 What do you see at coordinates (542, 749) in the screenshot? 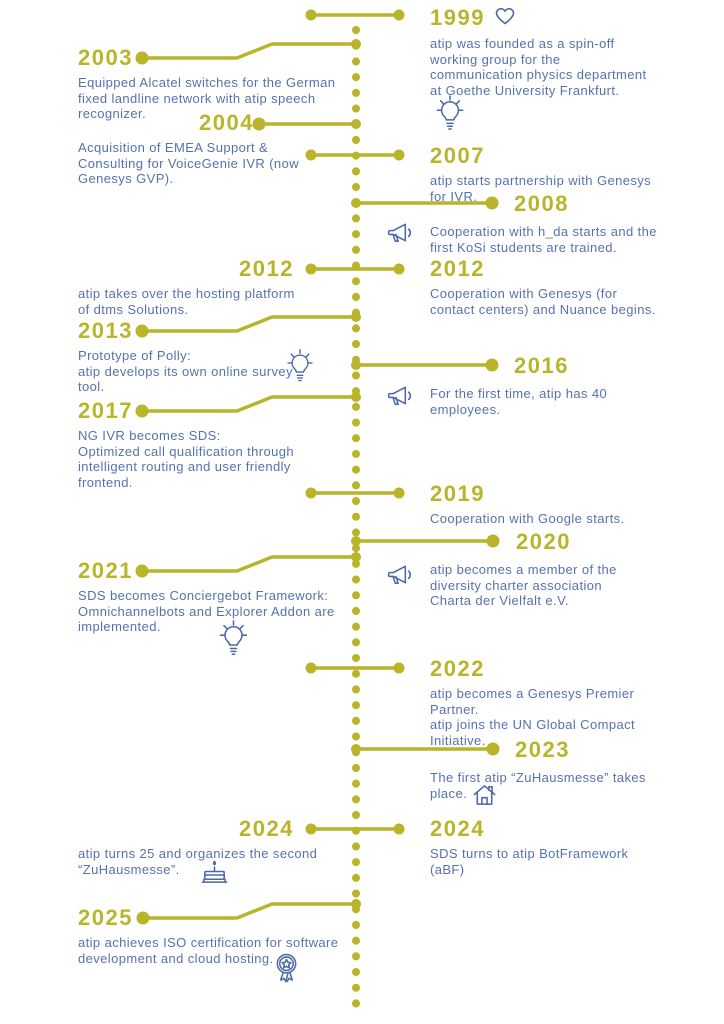
I see `milestone-year: 2023` at bounding box center [542, 749].